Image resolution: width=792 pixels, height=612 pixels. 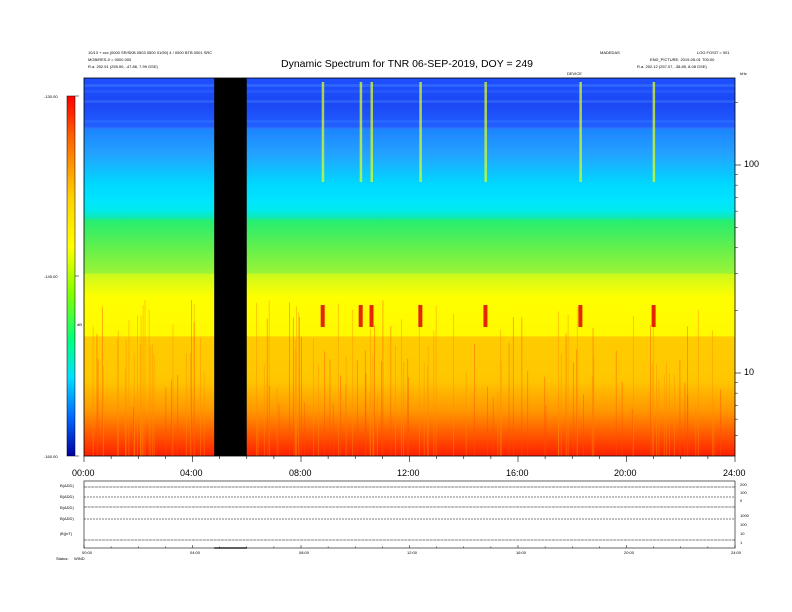 What do you see at coordinates (741, 542) in the screenshot?
I see `lower-right-tick-7: 1` at bounding box center [741, 542].